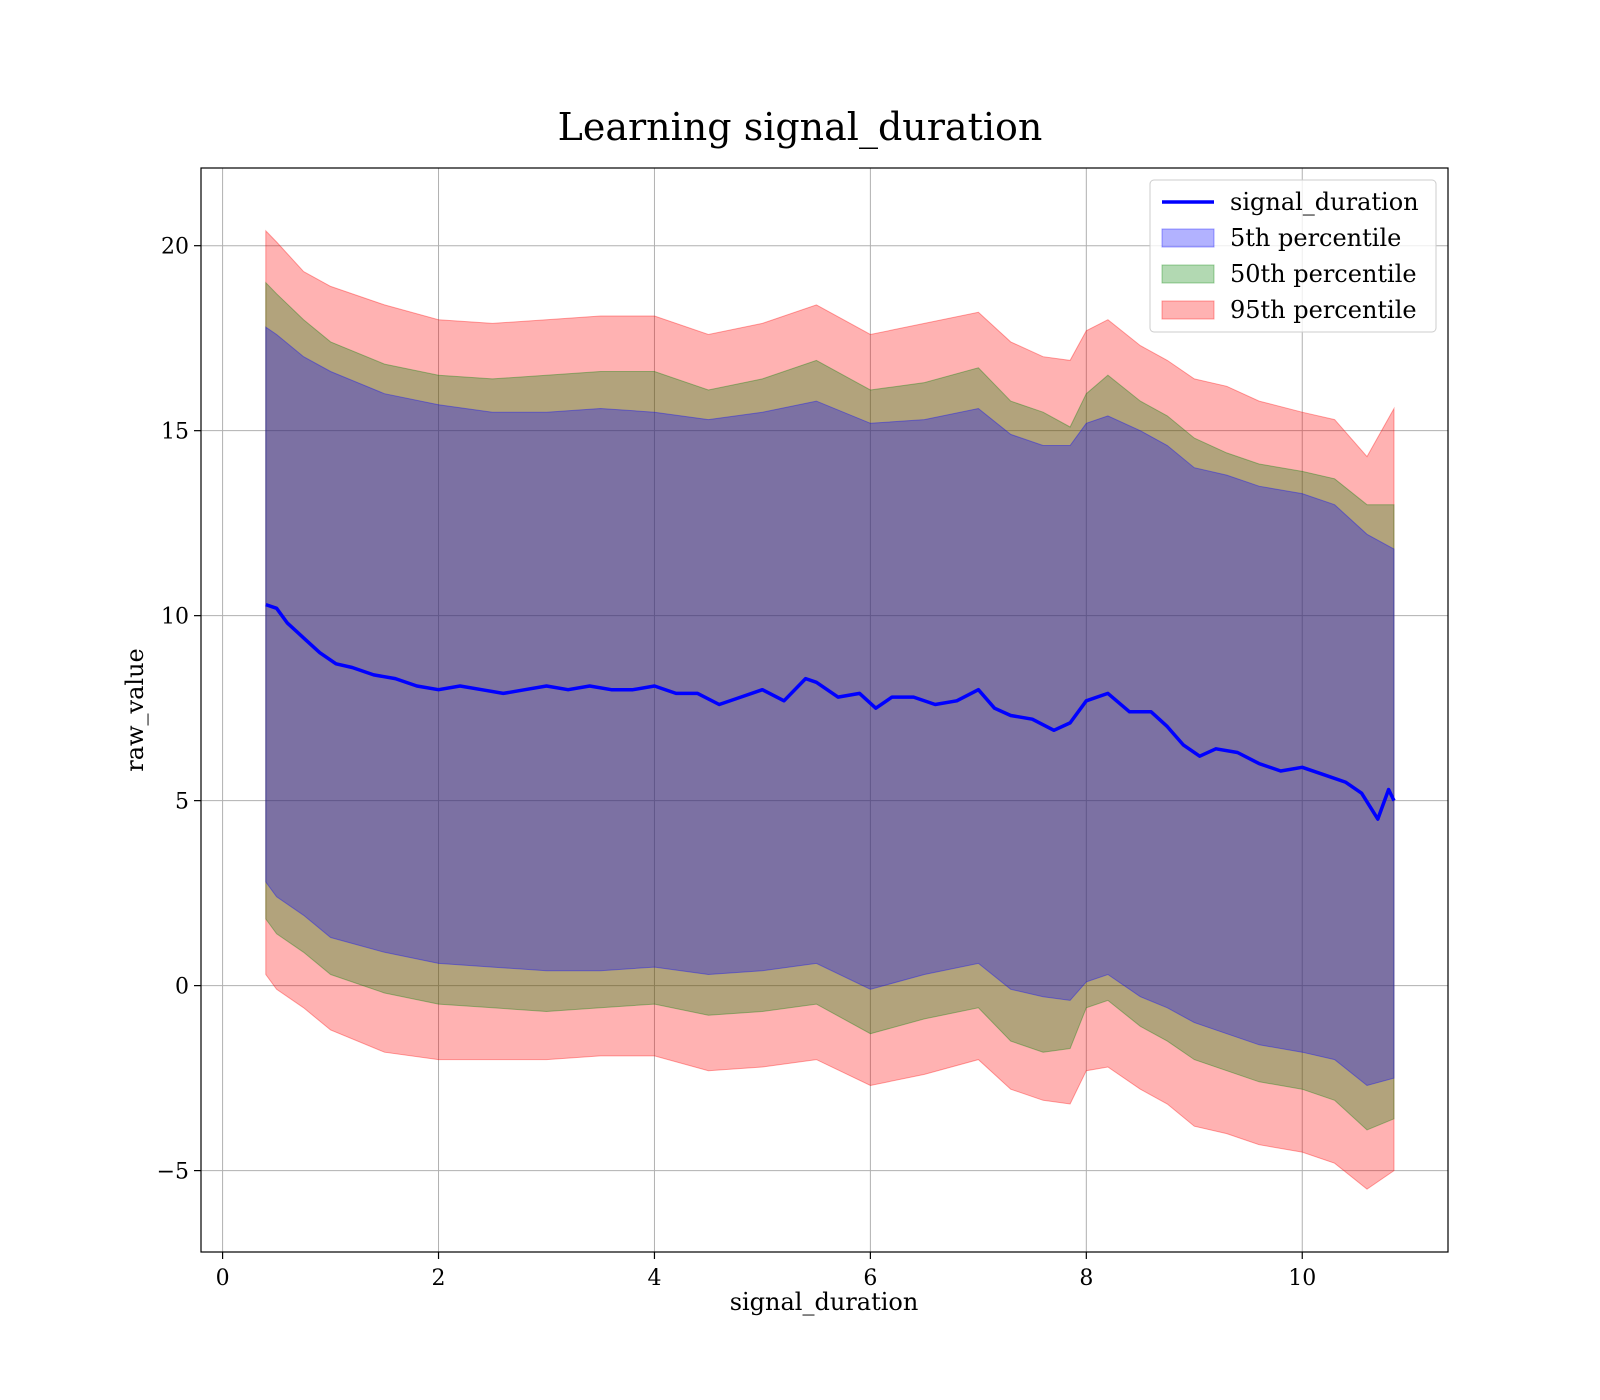  What do you see at coordinates (175, 432) in the screenshot?
I see `y-tick-label: 15` at bounding box center [175, 432].